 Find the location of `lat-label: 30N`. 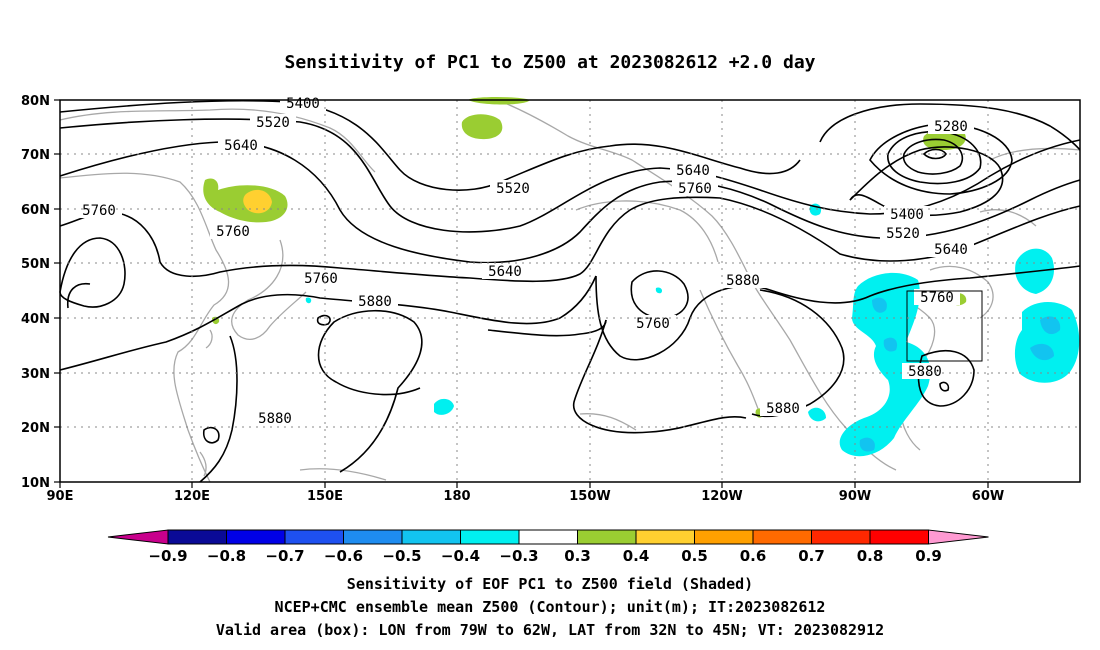

lat-label: 30N is located at coordinates (35, 374).